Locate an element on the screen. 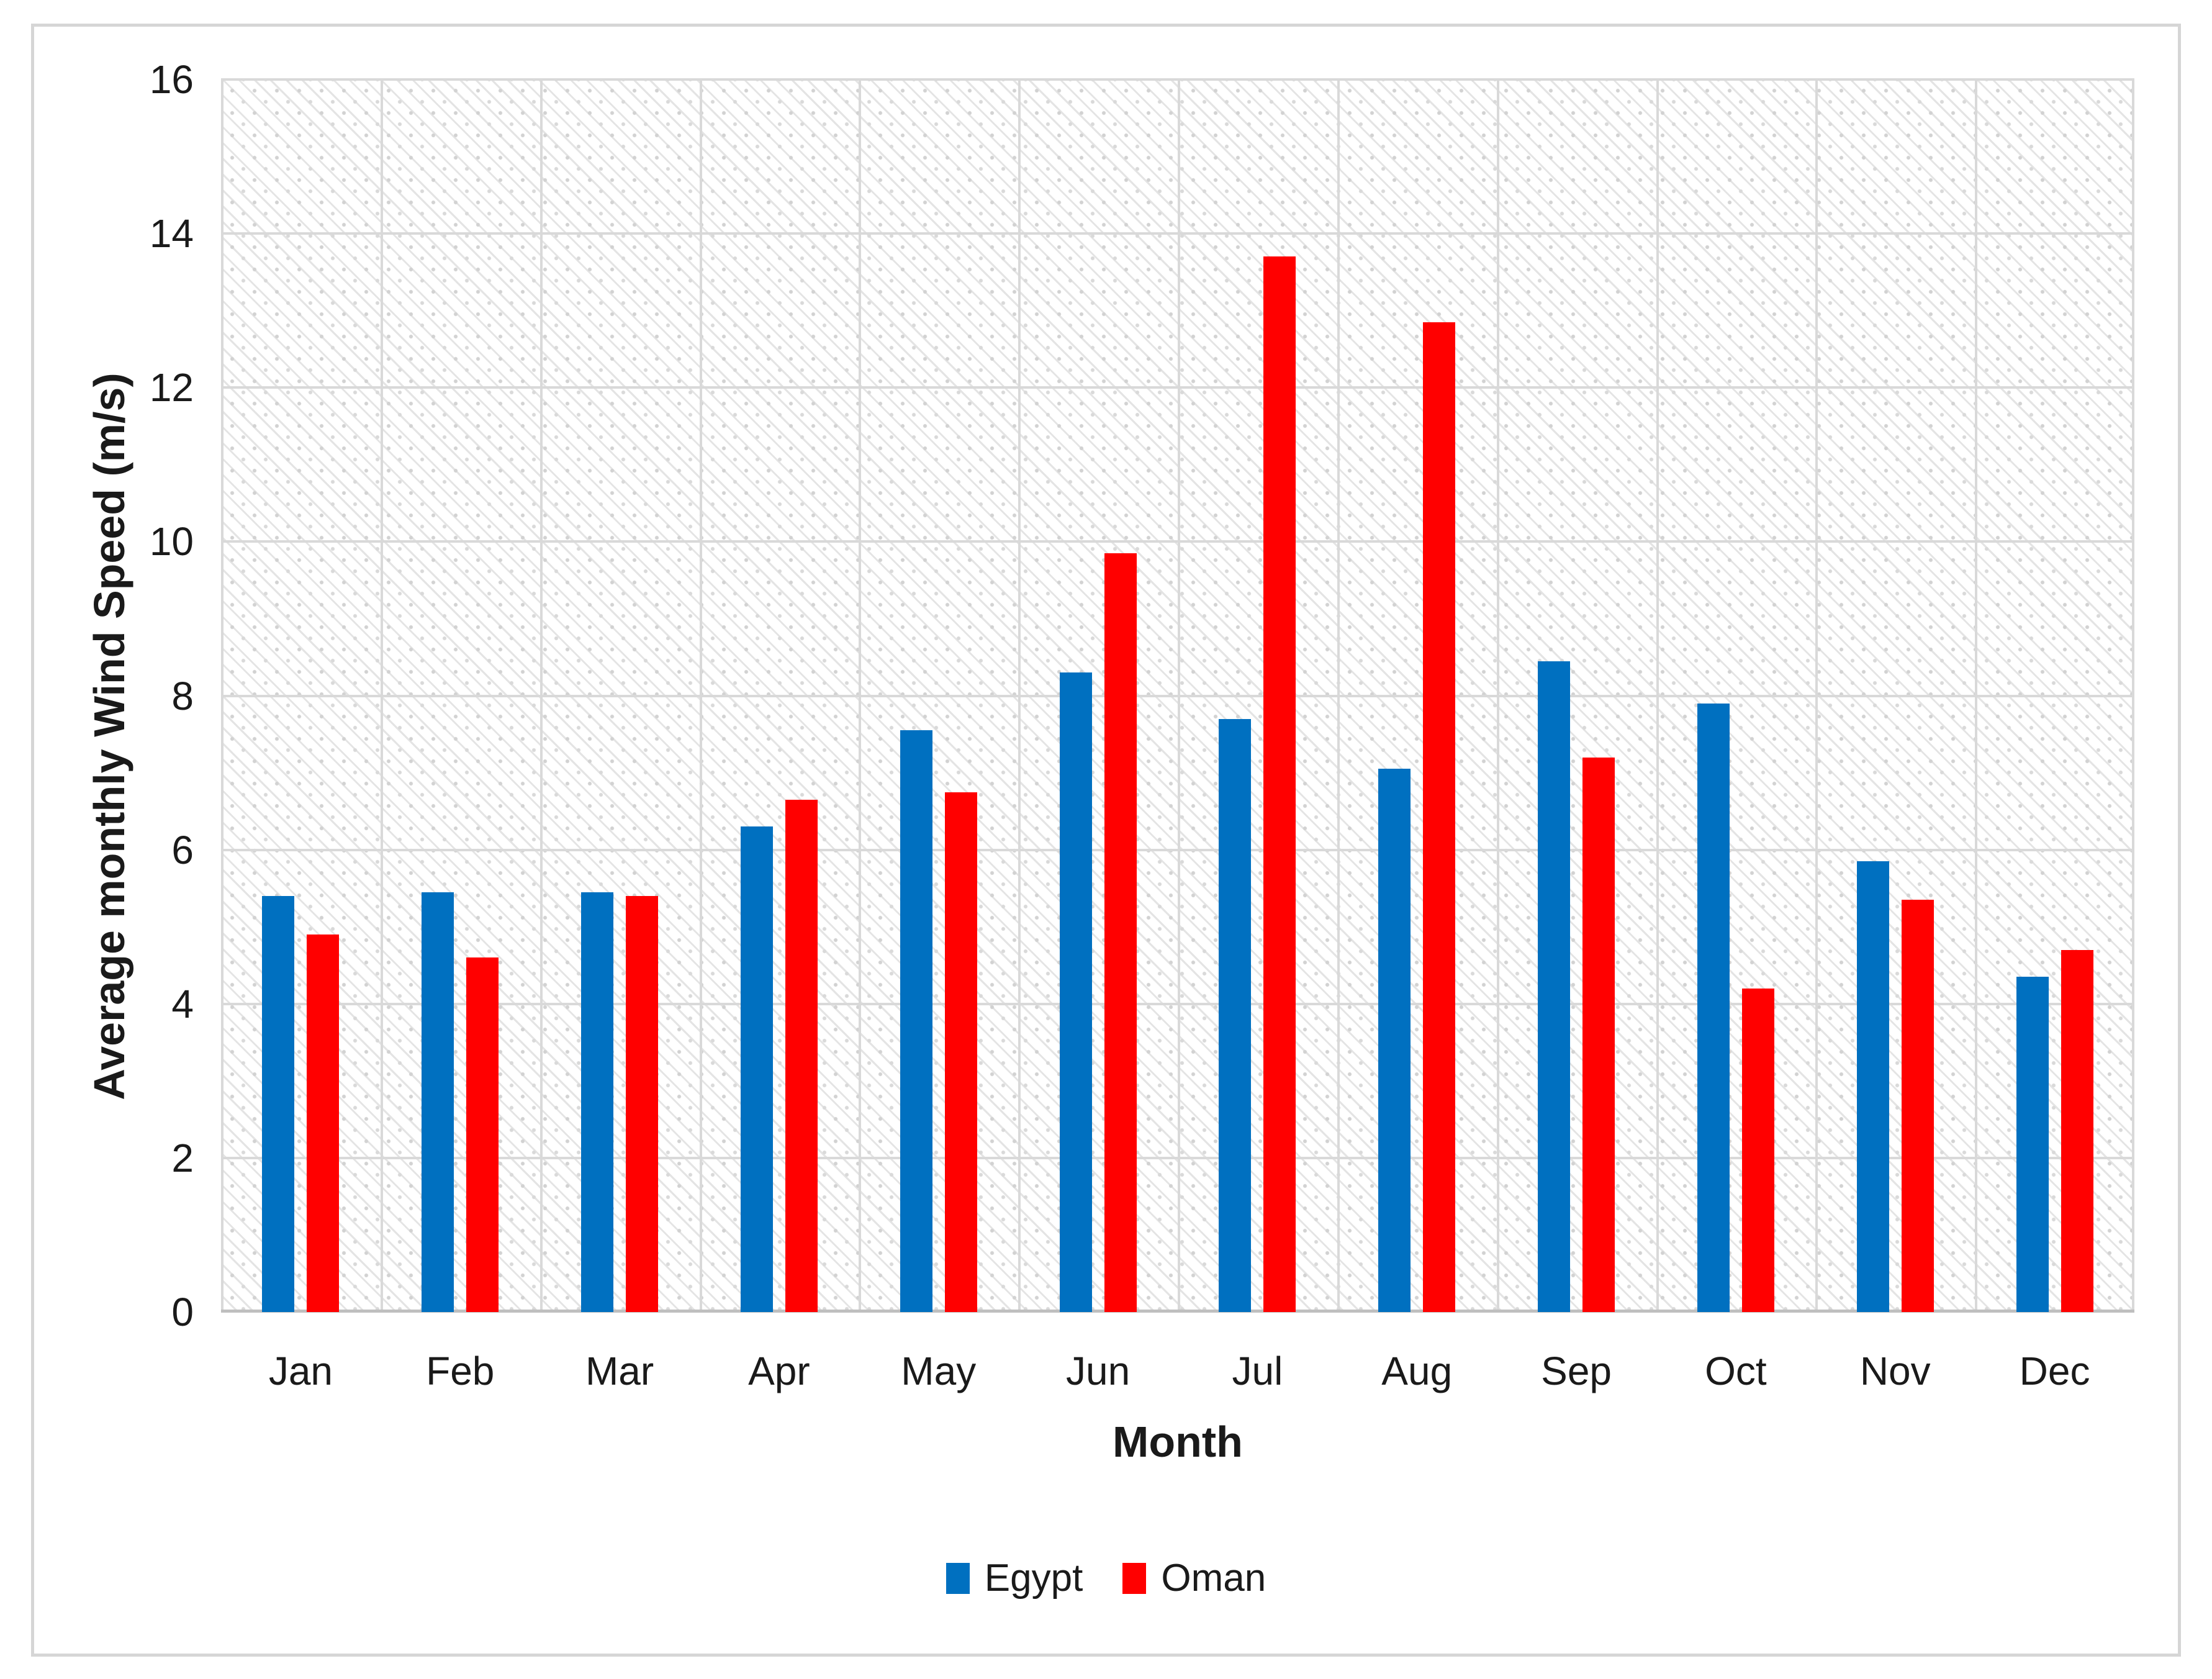 Image resolution: width=2212 pixels, height=1679 pixels. bar-egypt-mar is located at coordinates (597, 1102).